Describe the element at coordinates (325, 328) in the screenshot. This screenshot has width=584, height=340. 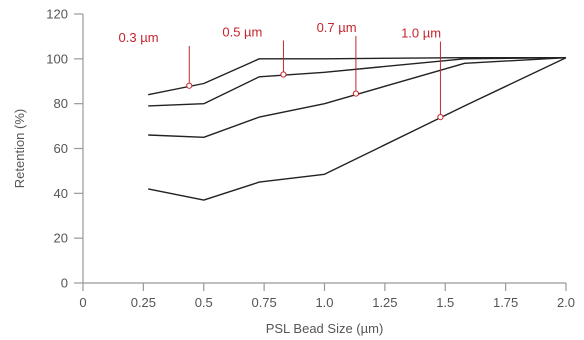
I see `x-axis-title: PSL Bead Size (µm)` at that location.